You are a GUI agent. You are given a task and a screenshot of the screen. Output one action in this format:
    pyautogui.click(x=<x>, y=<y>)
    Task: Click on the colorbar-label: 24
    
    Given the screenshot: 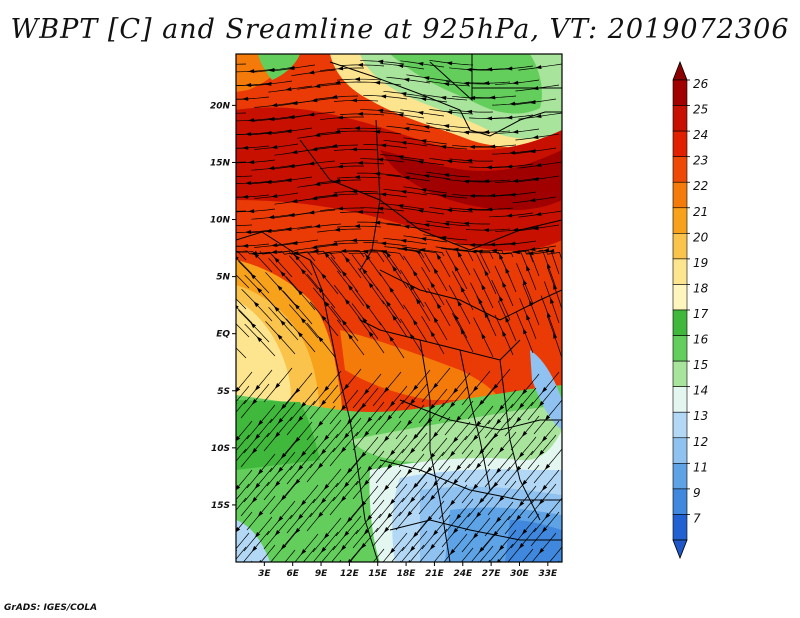 What is the action you would take?
    pyautogui.click(x=700, y=135)
    